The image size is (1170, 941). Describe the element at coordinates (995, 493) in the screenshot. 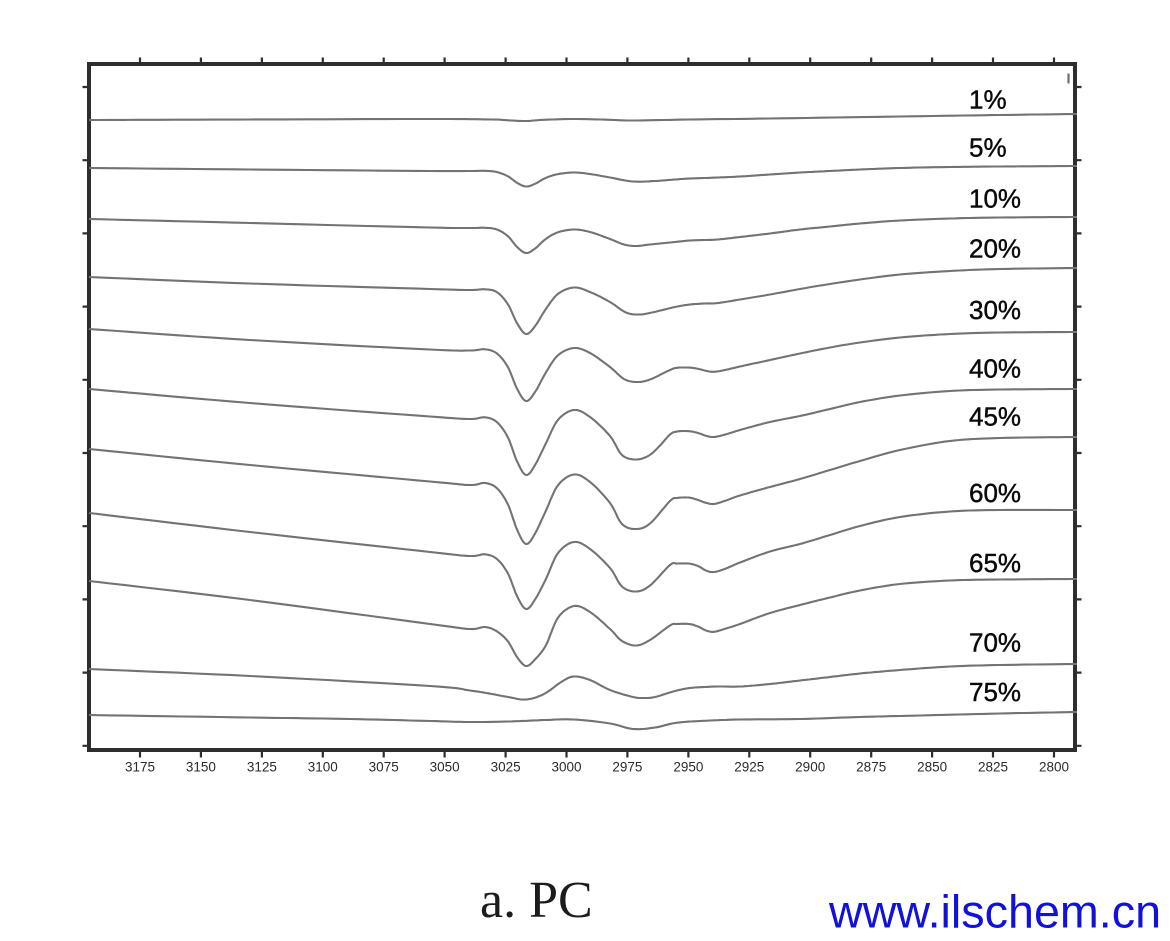

I see `svg-text: 60%` at that location.